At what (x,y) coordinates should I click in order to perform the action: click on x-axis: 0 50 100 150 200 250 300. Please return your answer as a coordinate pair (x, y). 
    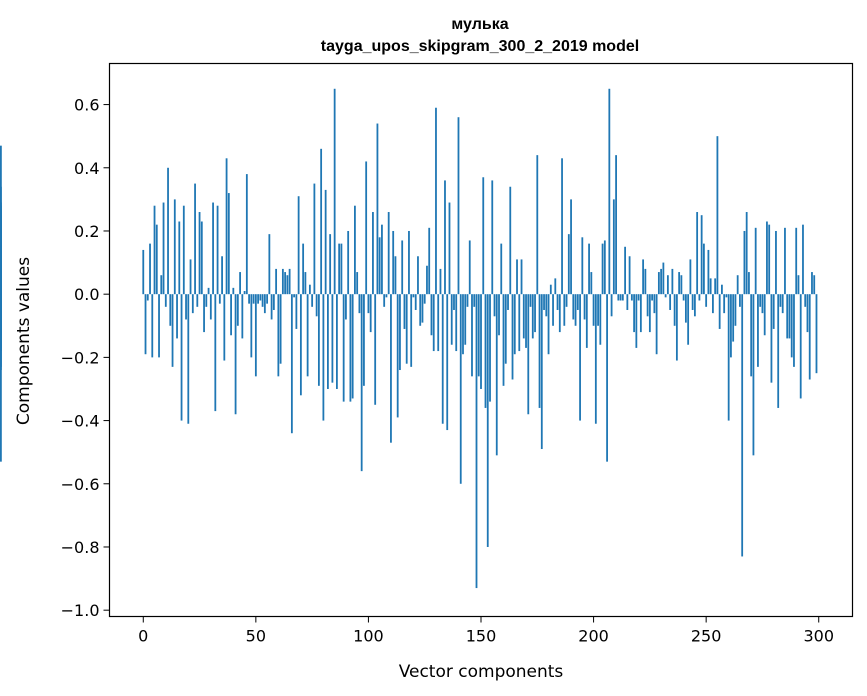
    Looking at the image, I should click on (486, 631).